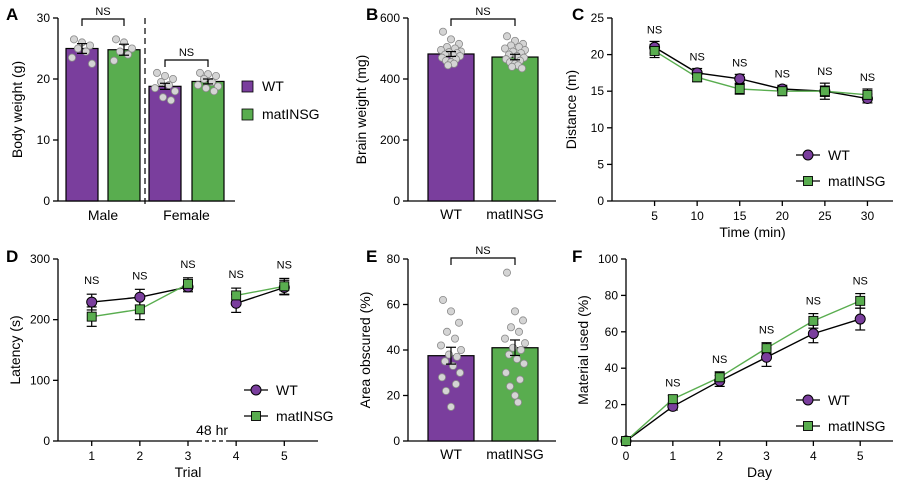  I want to click on y-tick-label: 80, so click(612, 295).